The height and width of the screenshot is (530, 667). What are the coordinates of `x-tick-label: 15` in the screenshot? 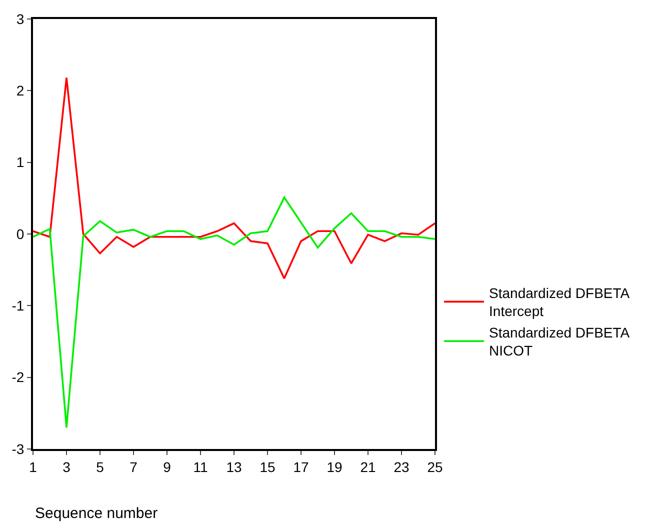 It's located at (268, 466).